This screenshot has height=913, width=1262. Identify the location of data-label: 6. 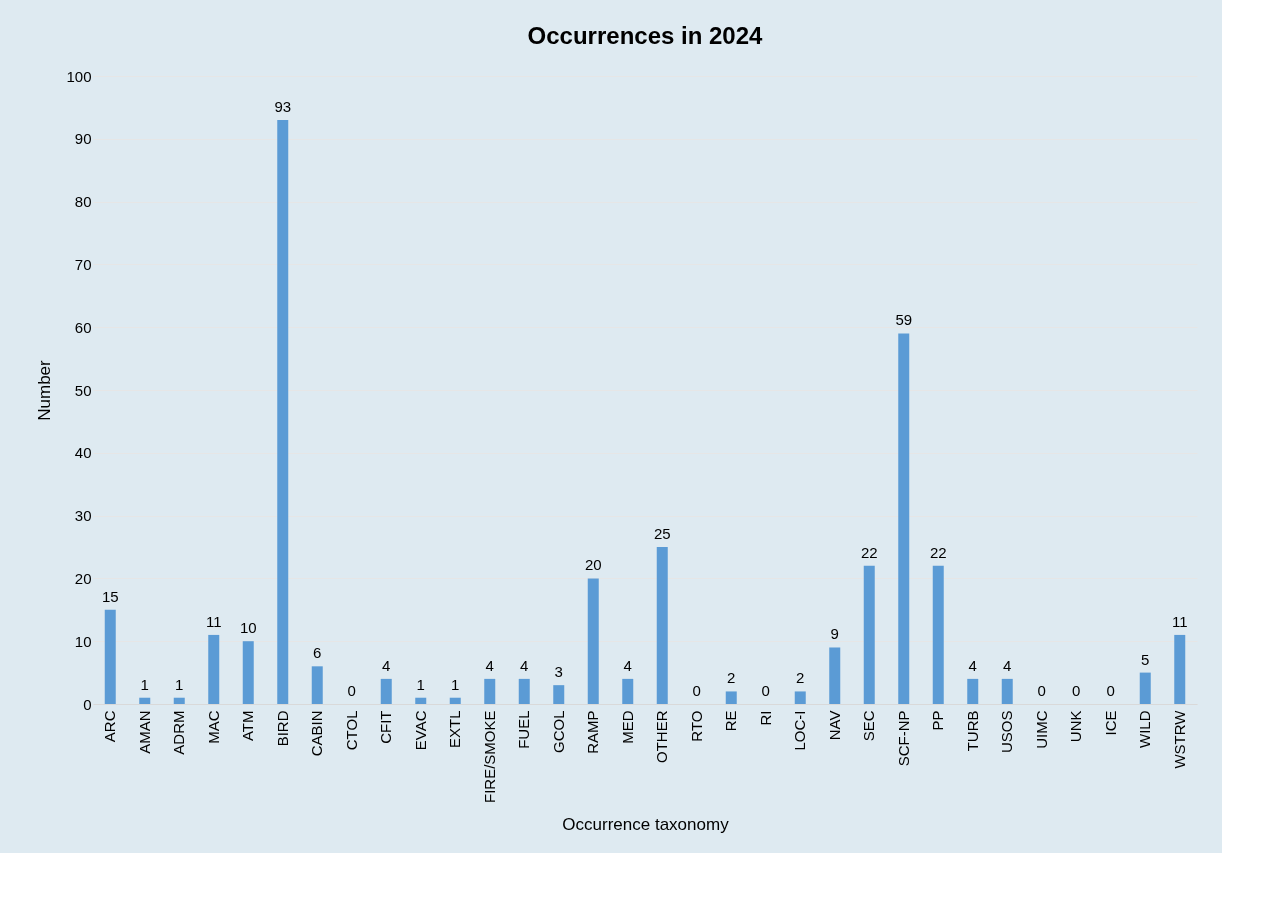
(317, 653).